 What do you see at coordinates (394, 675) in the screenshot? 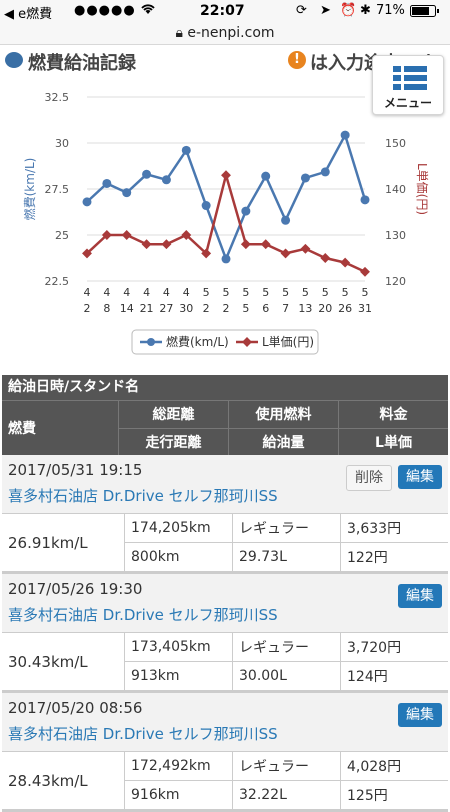
I see `record-unit-price: 124円` at bounding box center [394, 675].